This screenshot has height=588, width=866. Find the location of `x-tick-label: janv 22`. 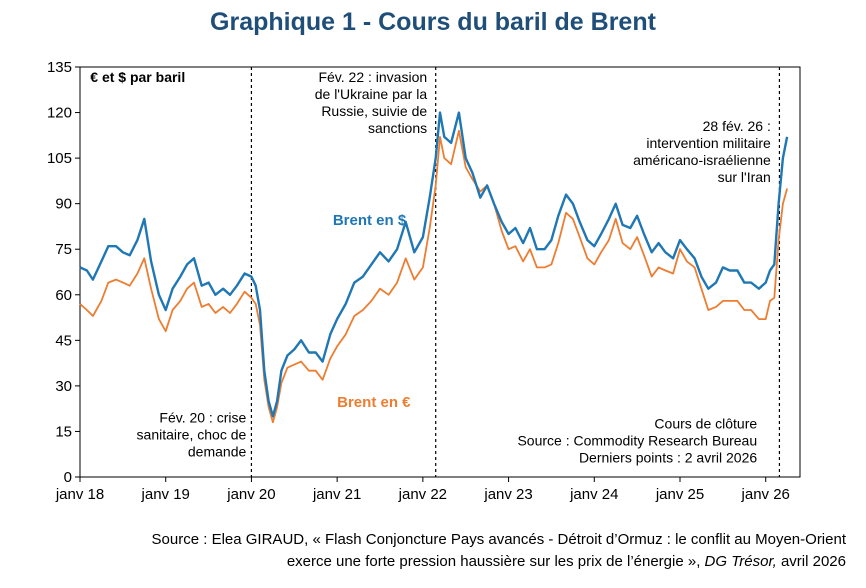

x-tick-label: janv 22 is located at coordinates (422, 494).